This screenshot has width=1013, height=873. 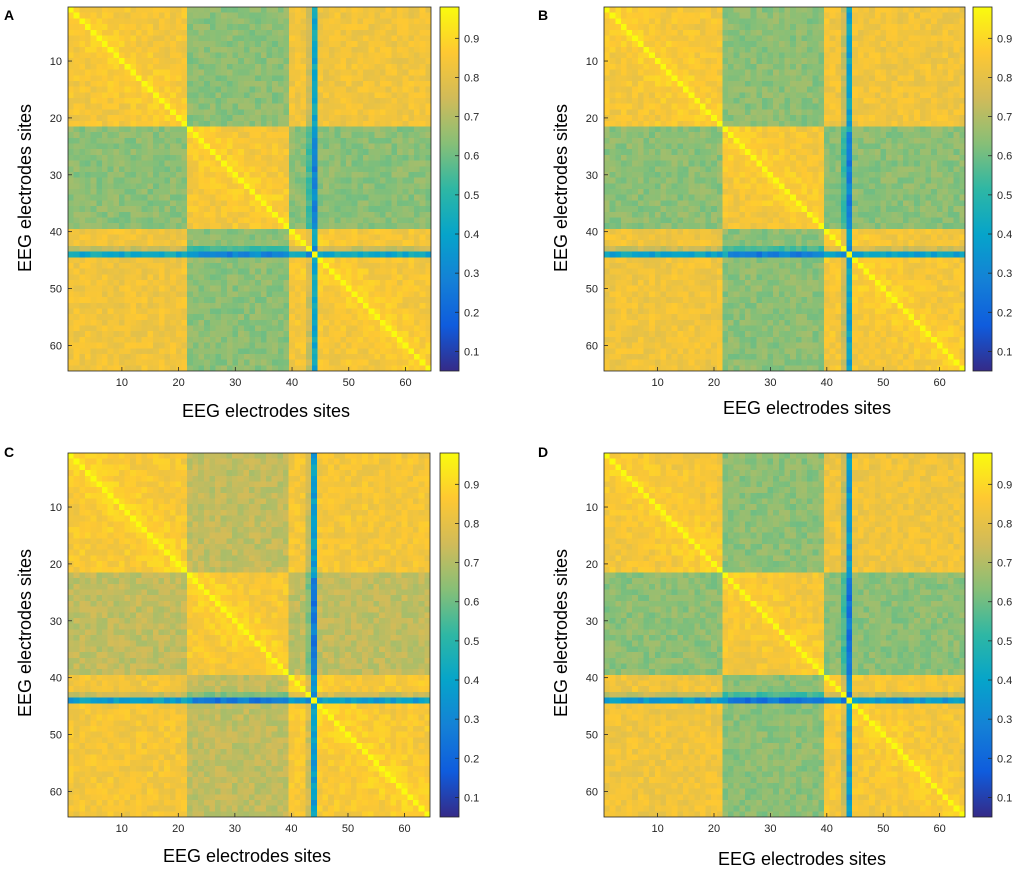 I want to click on panel-letter: D, so click(x=543, y=452).